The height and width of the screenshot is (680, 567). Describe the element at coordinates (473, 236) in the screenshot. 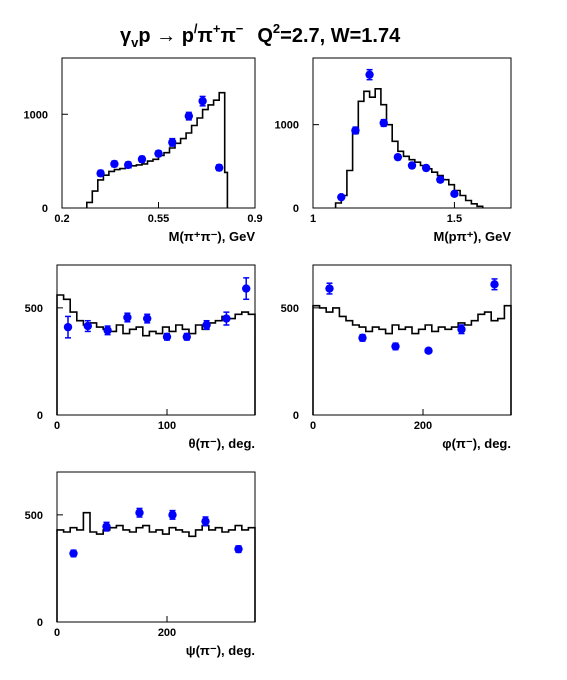

I see `x-axis-label: M(pπ⁺), GeV` at that location.